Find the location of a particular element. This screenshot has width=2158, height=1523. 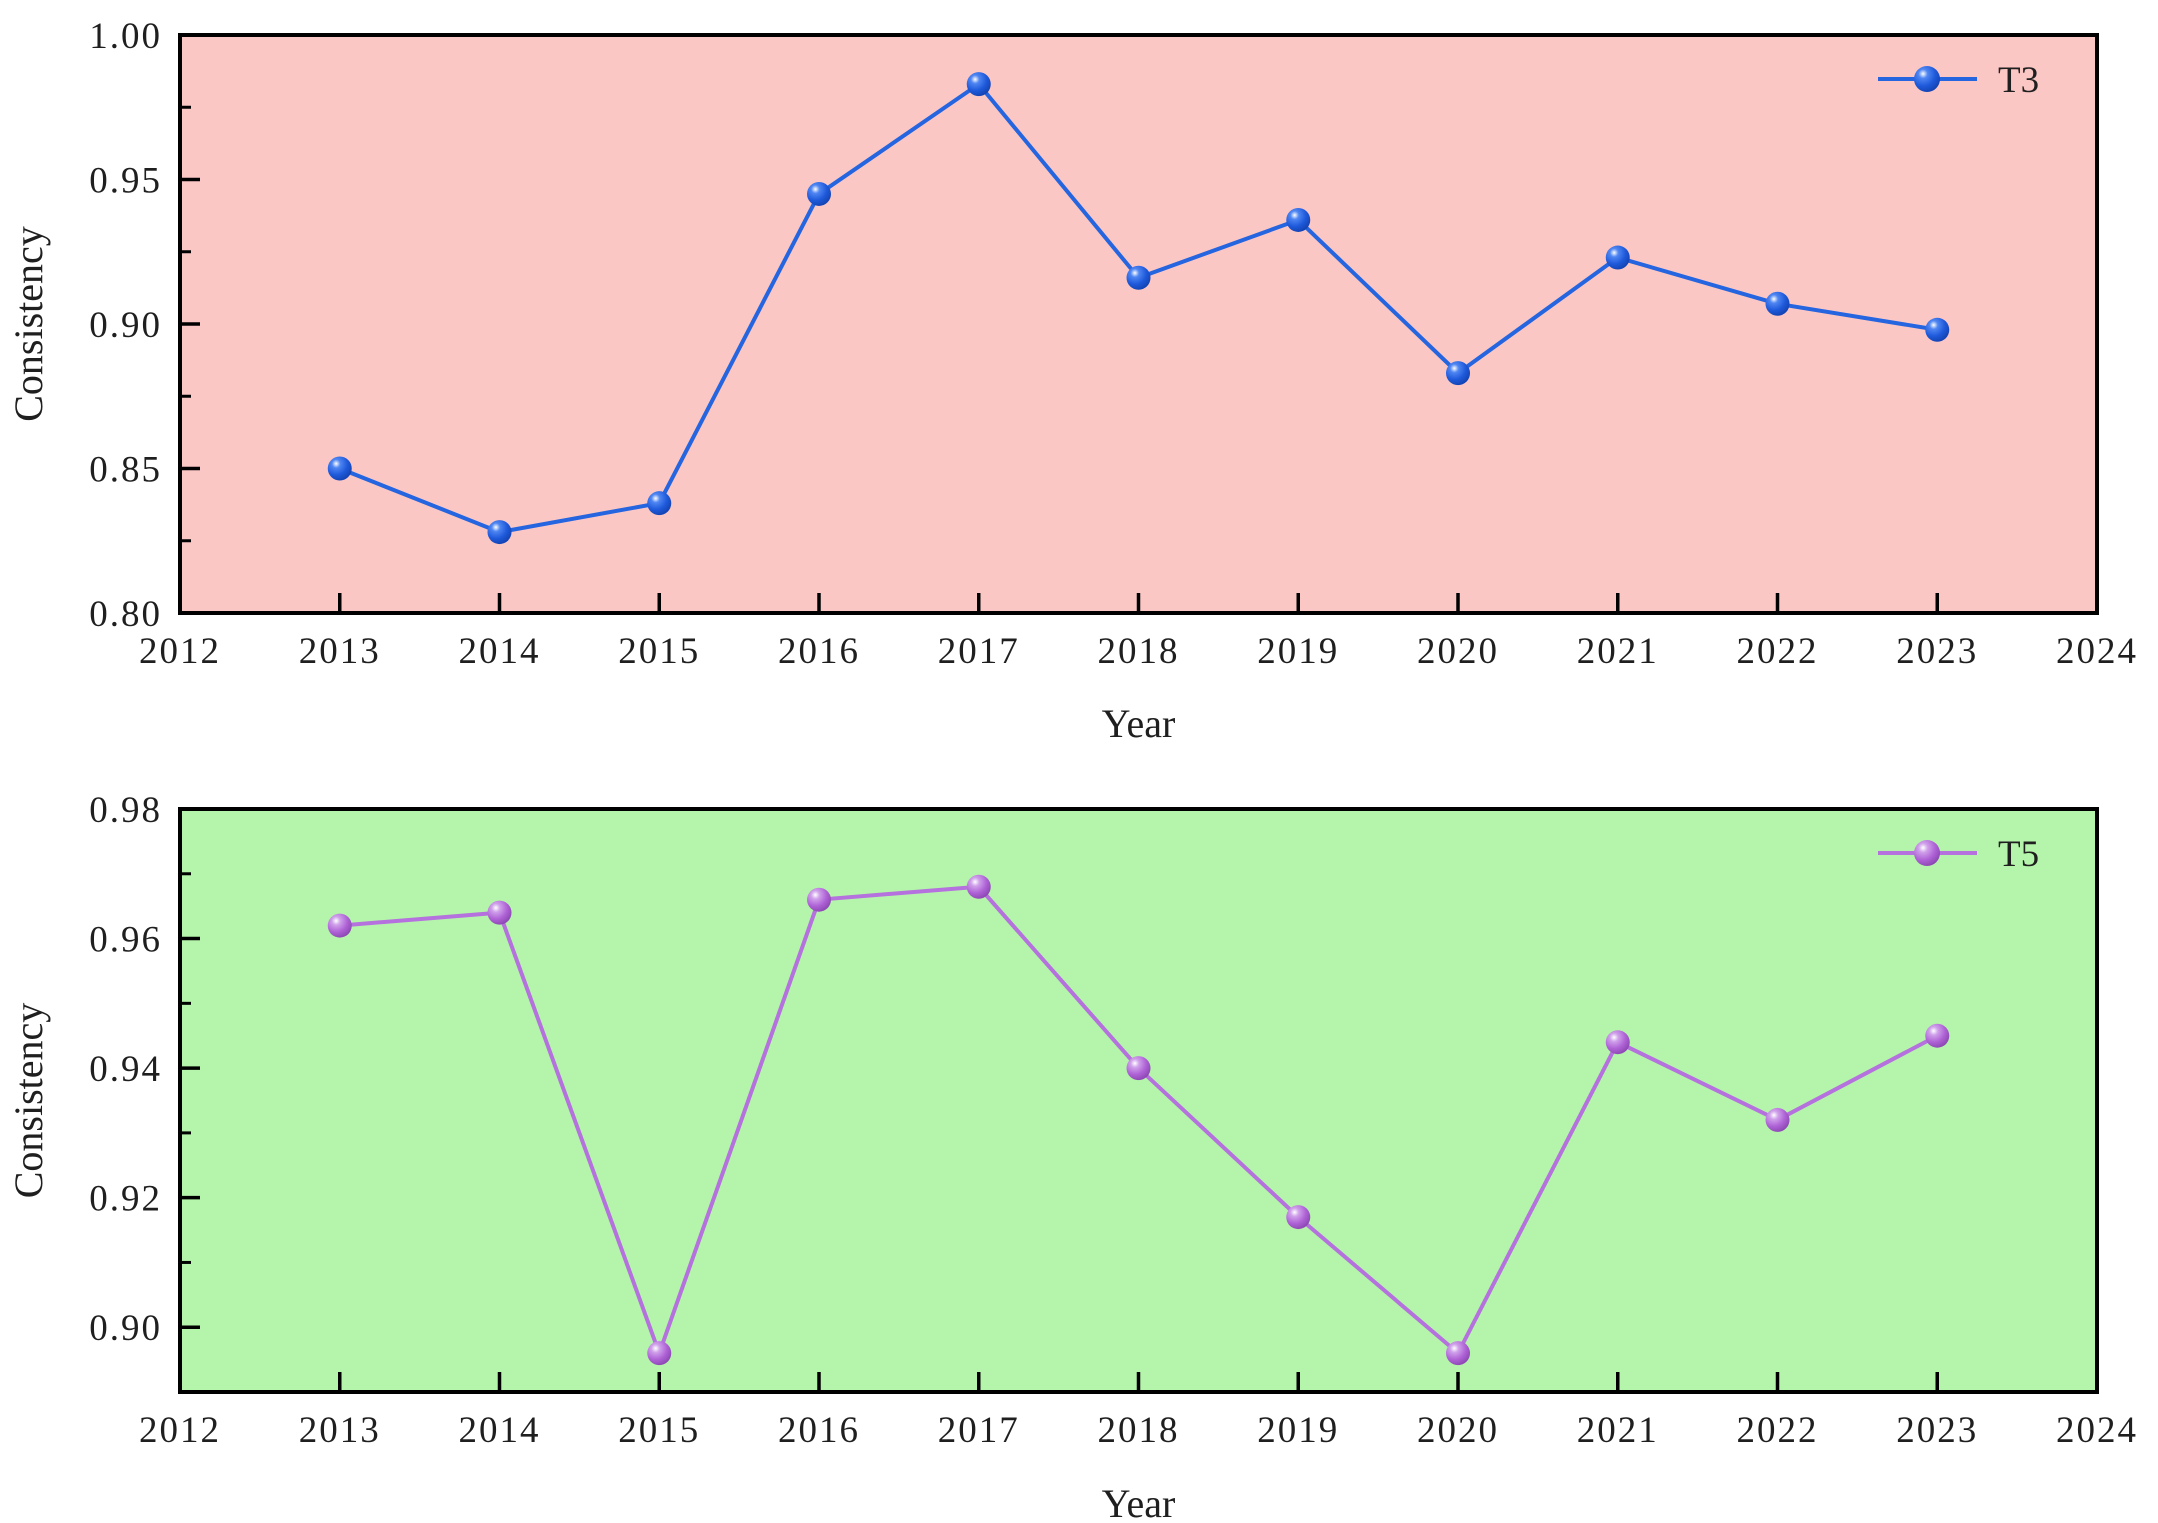

t5-x-tick-label: 2014 is located at coordinates (500, 1430).